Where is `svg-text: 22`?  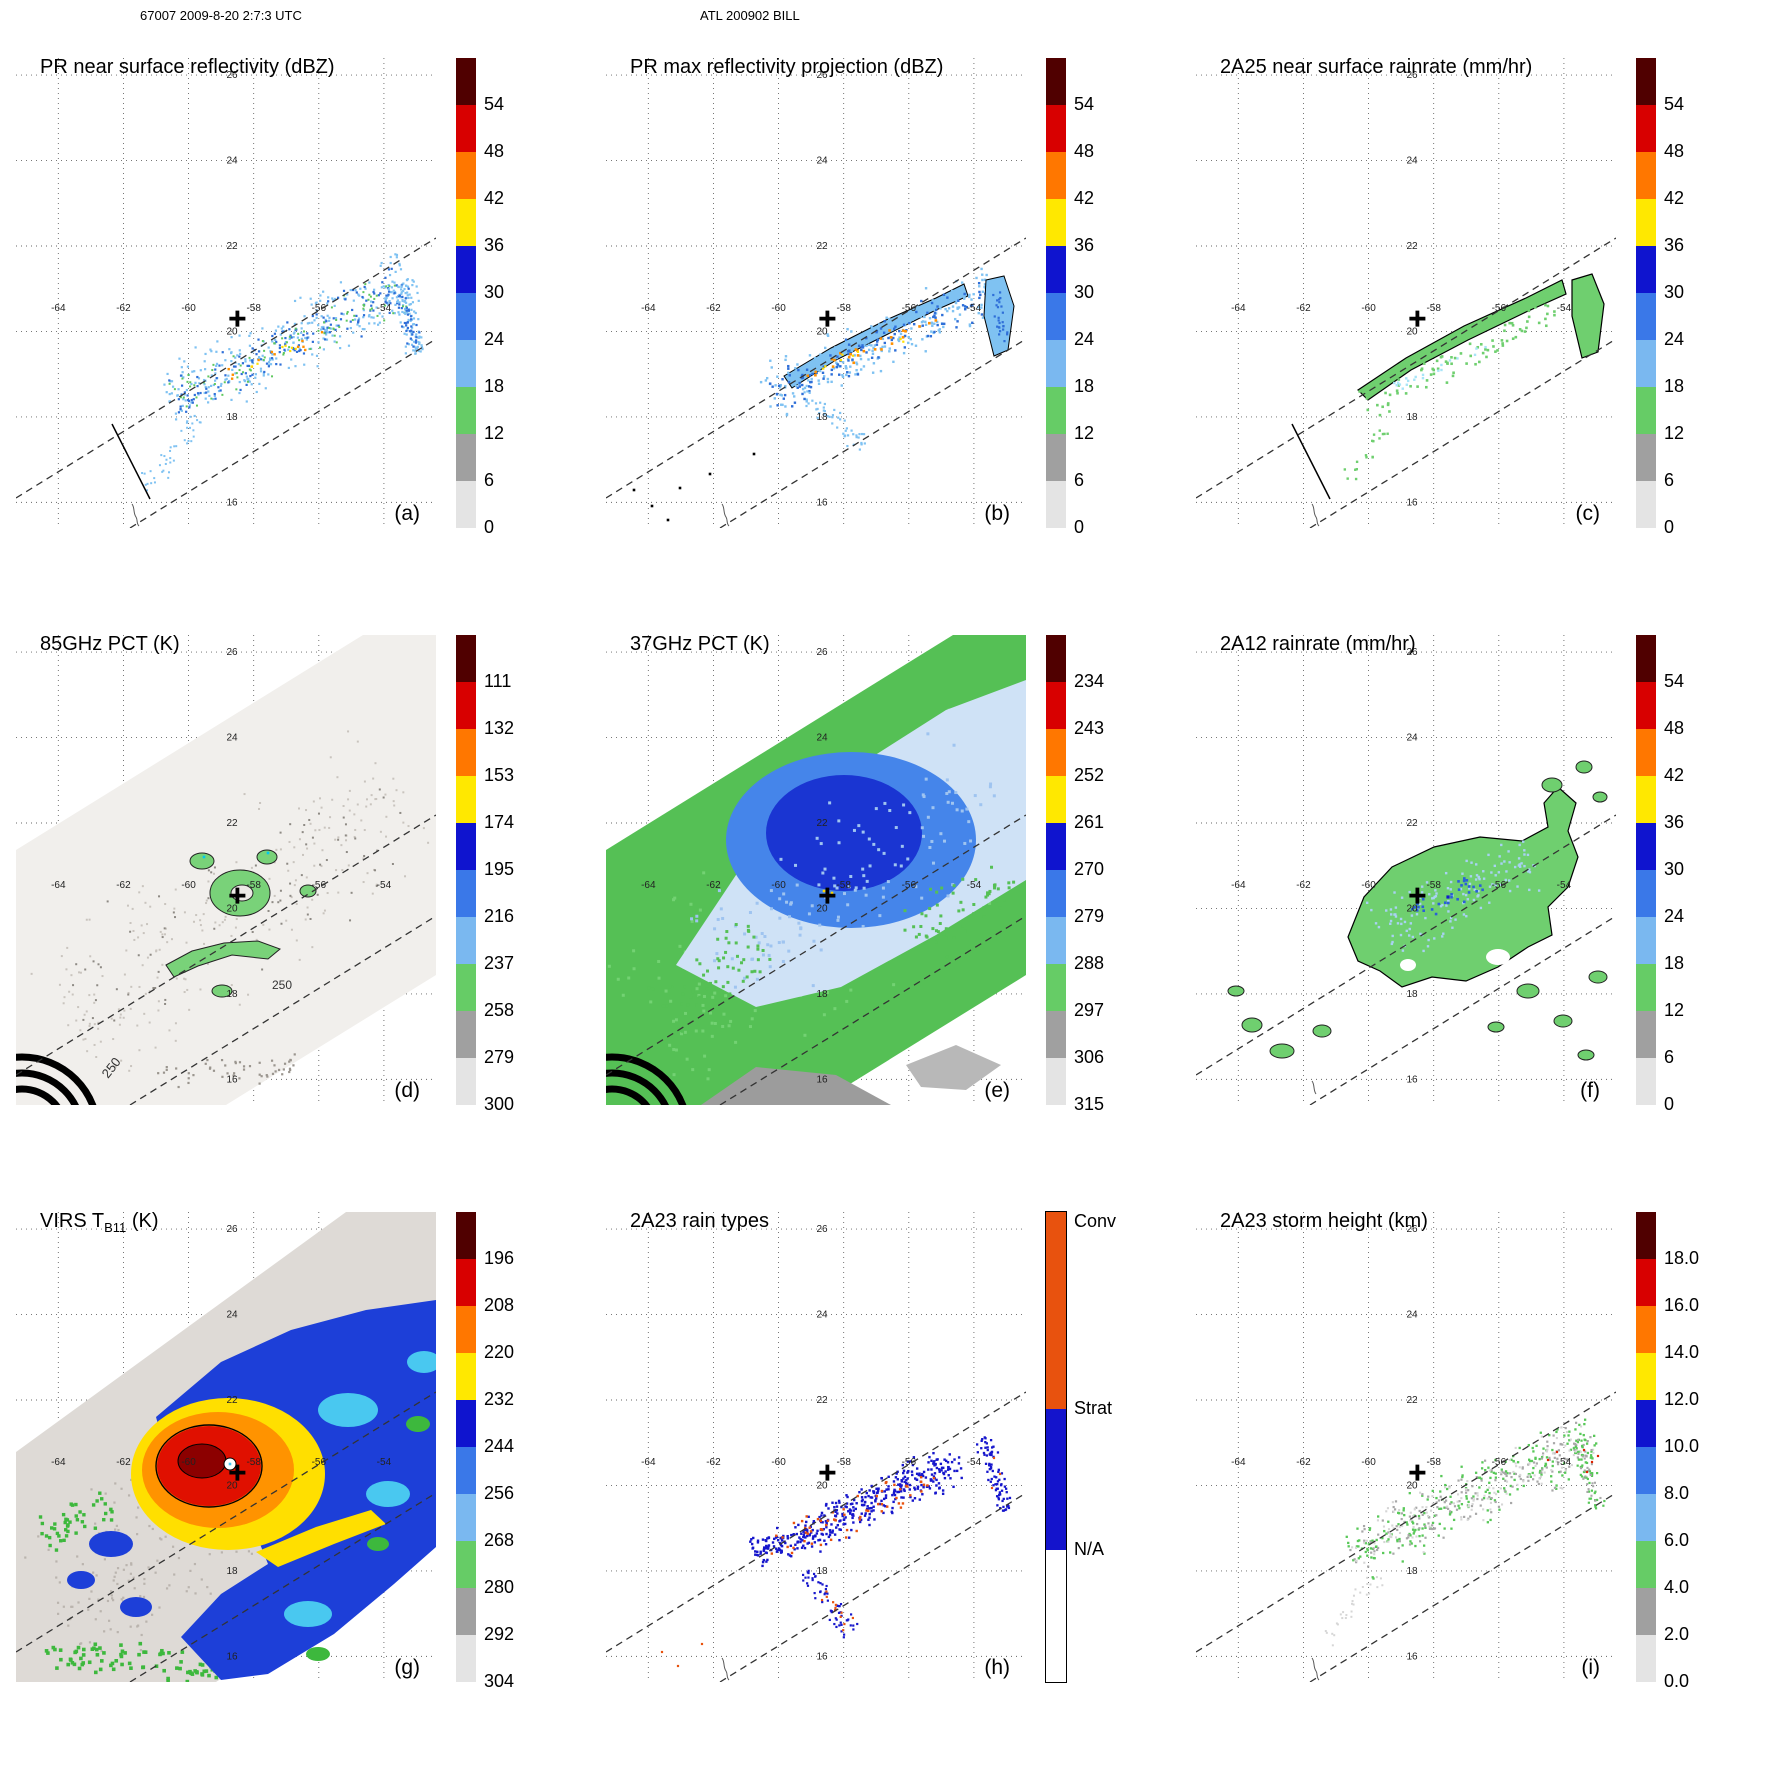 svg-text: 22 is located at coordinates (1412, 246).